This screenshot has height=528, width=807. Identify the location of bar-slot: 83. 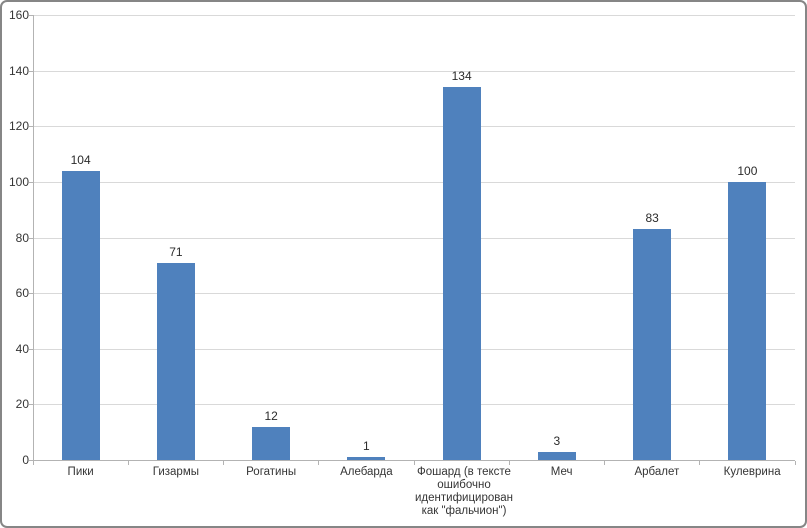
(652, 237).